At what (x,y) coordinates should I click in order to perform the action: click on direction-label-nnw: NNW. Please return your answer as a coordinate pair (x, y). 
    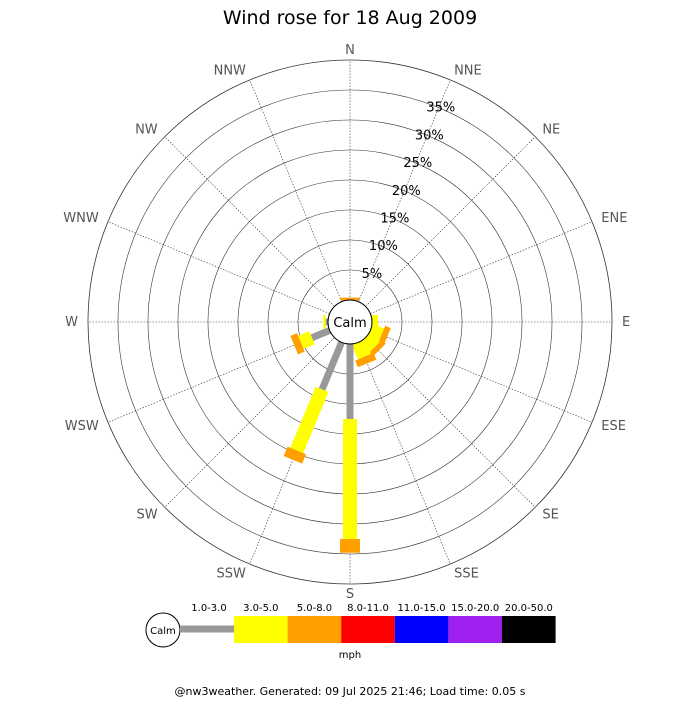
    Looking at the image, I should click on (230, 71).